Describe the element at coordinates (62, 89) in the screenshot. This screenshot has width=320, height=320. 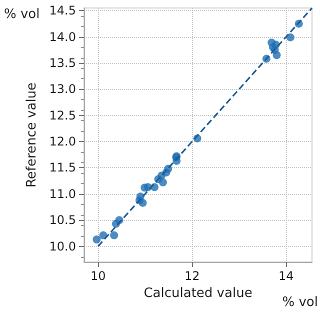
I see `y-tick-label: 13.0` at that location.